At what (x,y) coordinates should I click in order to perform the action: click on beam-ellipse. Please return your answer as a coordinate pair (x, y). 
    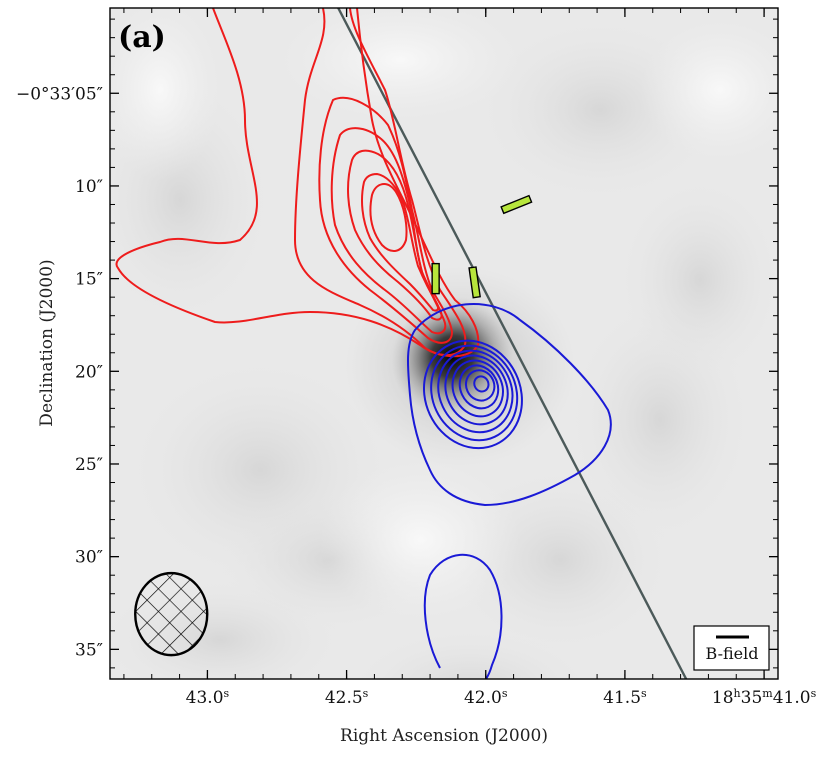
    Looking at the image, I should click on (171, 614).